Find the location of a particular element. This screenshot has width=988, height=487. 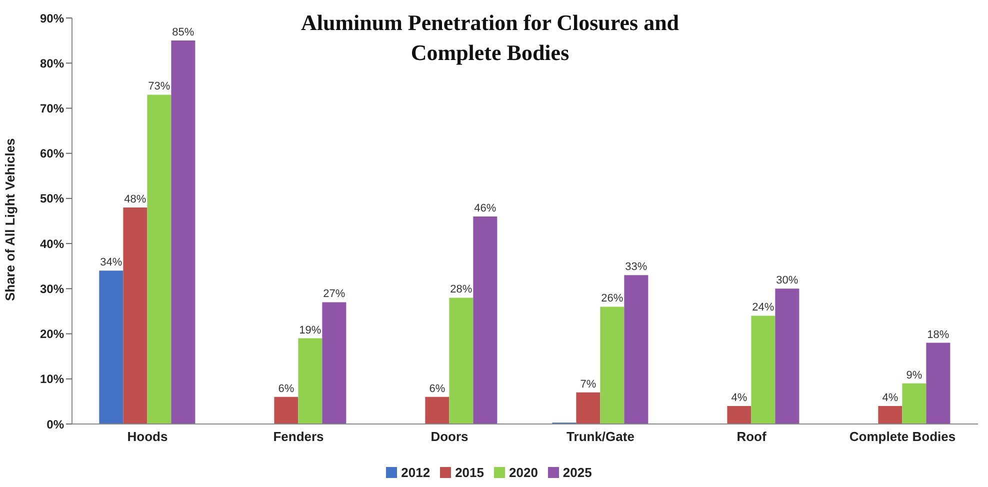

y-axis-title: Share of All Light Vehicles is located at coordinates (10, 219).